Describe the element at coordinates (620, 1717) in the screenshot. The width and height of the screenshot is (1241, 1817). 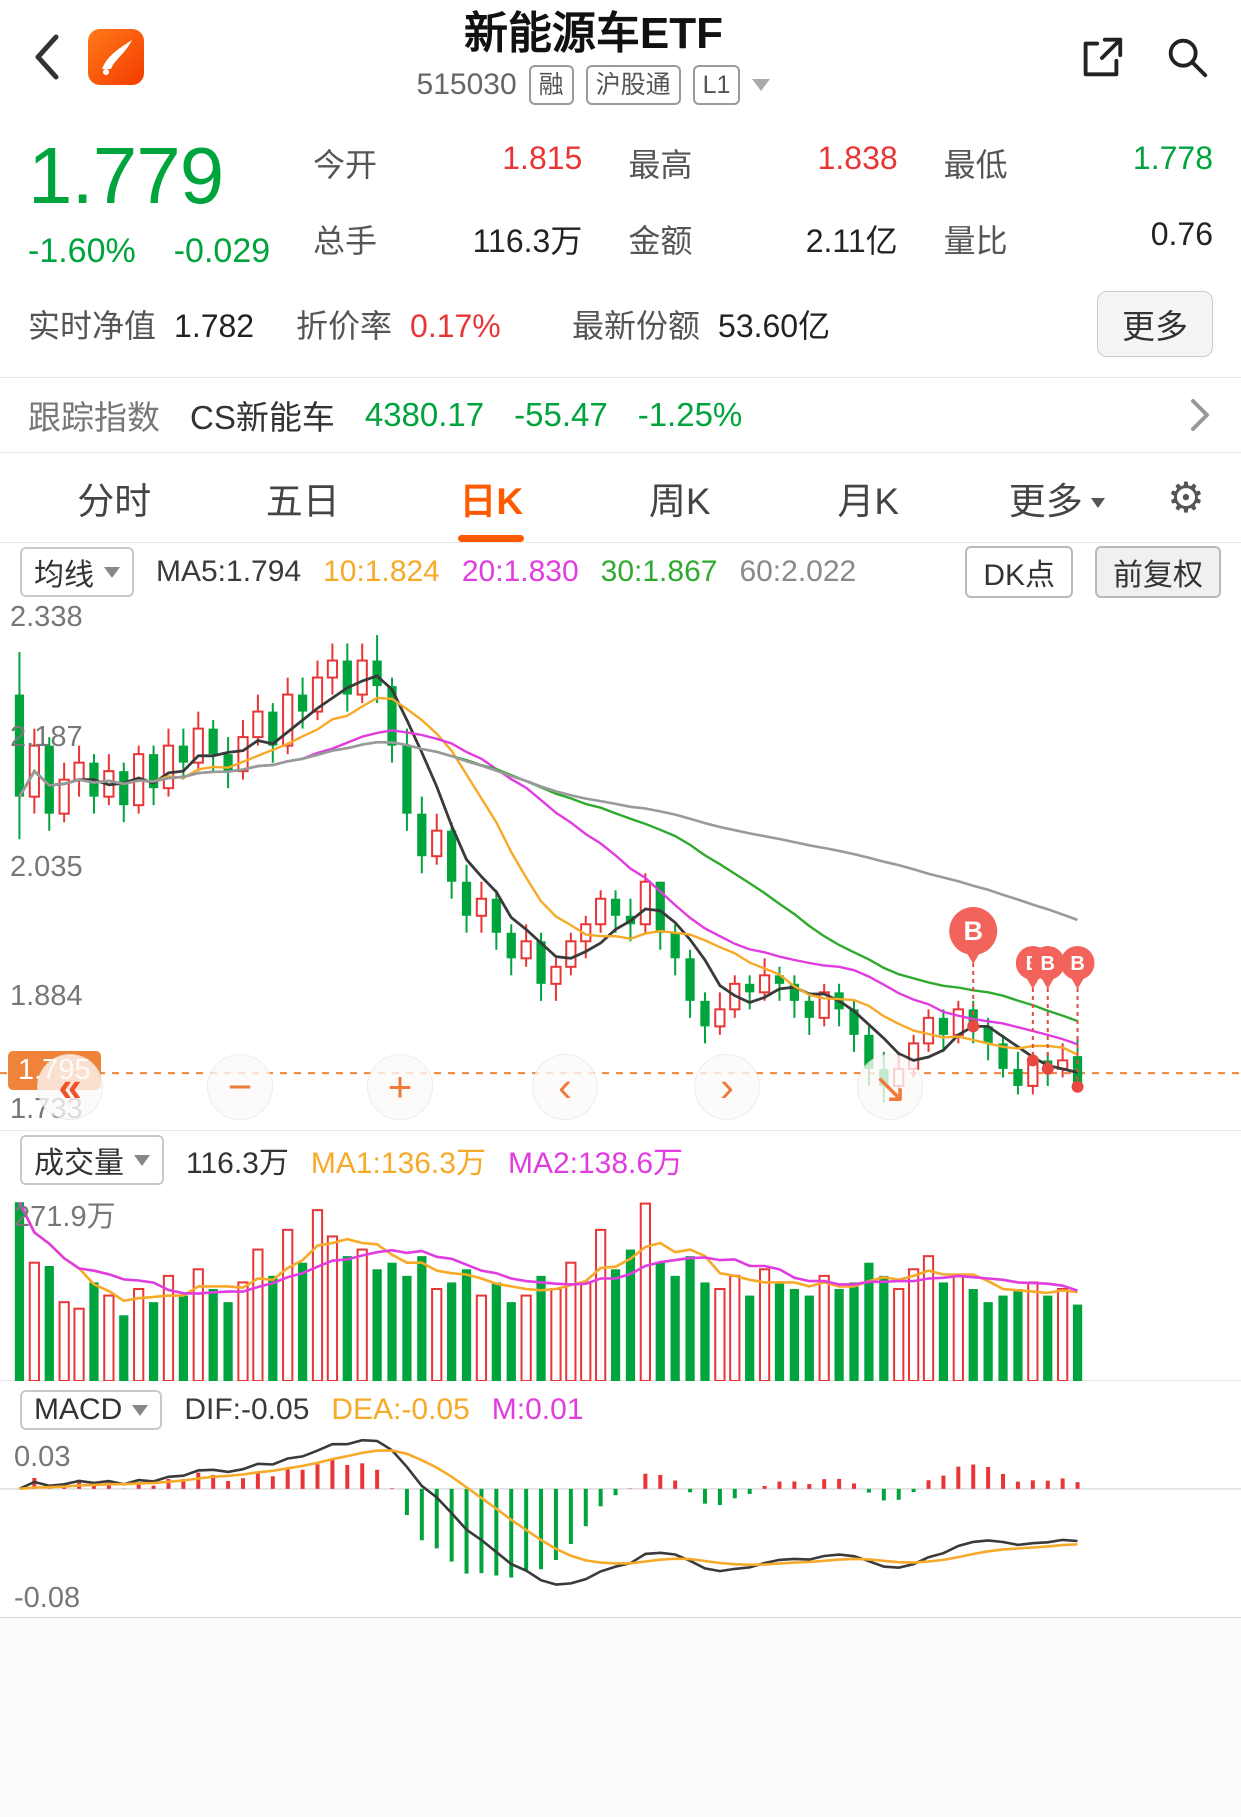
I see `bottom-spacer` at that location.